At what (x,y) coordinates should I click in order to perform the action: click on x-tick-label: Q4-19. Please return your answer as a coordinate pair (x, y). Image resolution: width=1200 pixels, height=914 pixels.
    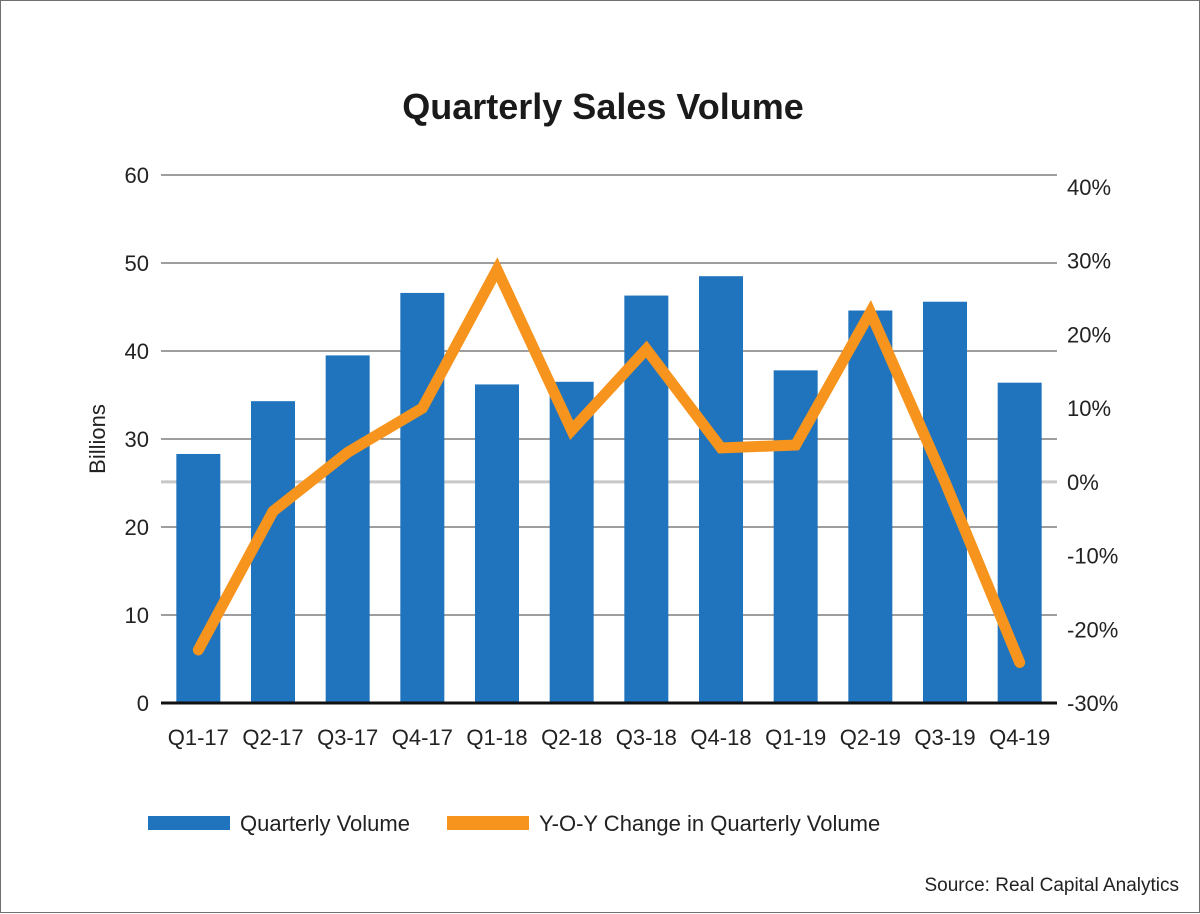
    Looking at the image, I should click on (1019, 737).